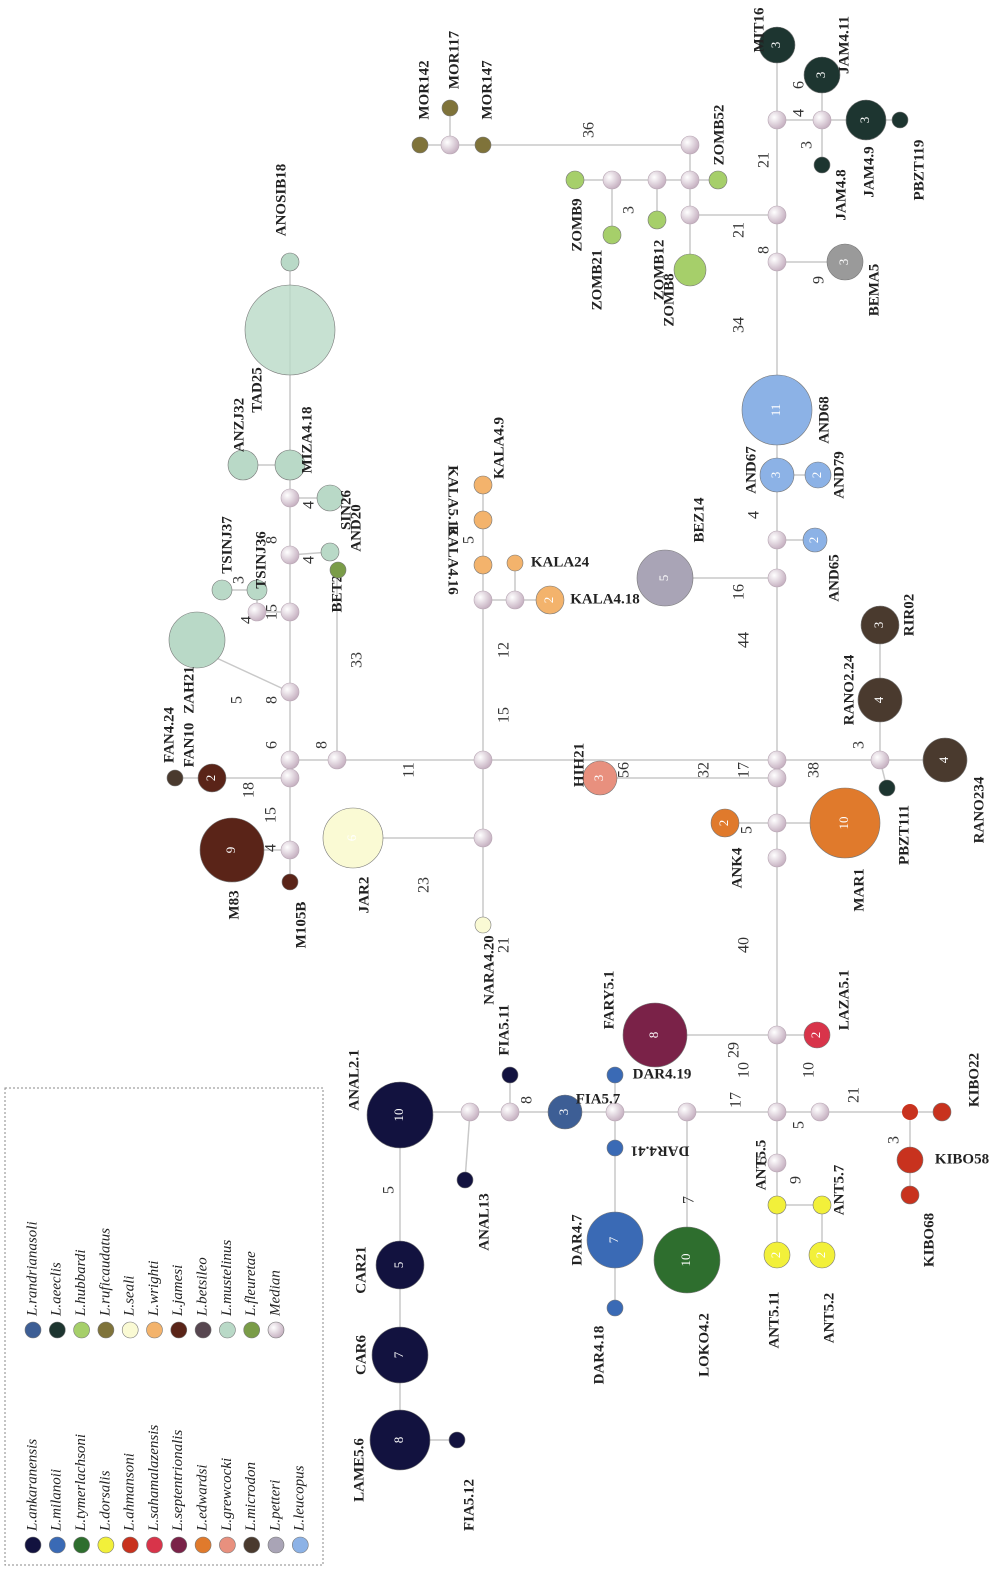  I want to click on haplotype-label: DAR4.19, so click(662, 1074).